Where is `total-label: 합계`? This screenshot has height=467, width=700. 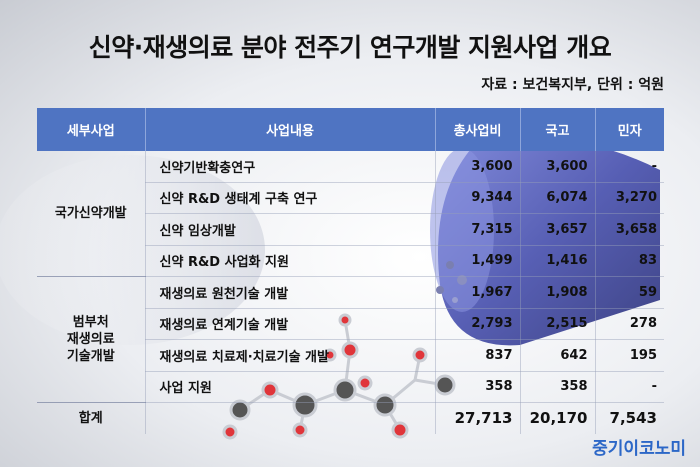
total-label: 합계 is located at coordinates (91, 418).